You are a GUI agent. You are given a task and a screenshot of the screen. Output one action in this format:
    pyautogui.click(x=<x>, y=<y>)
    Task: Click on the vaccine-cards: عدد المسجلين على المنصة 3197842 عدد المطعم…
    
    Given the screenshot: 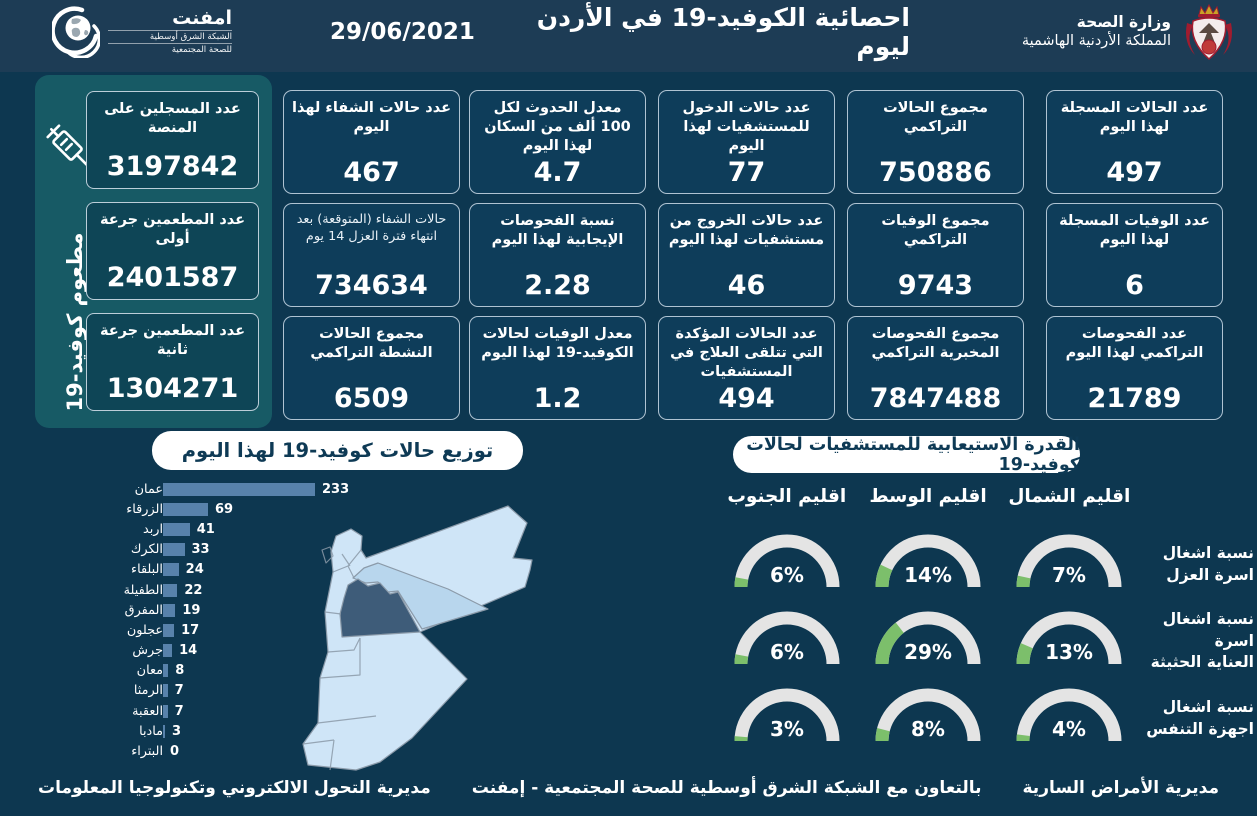 What is the action you would take?
    pyautogui.click(x=172, y=251)
    